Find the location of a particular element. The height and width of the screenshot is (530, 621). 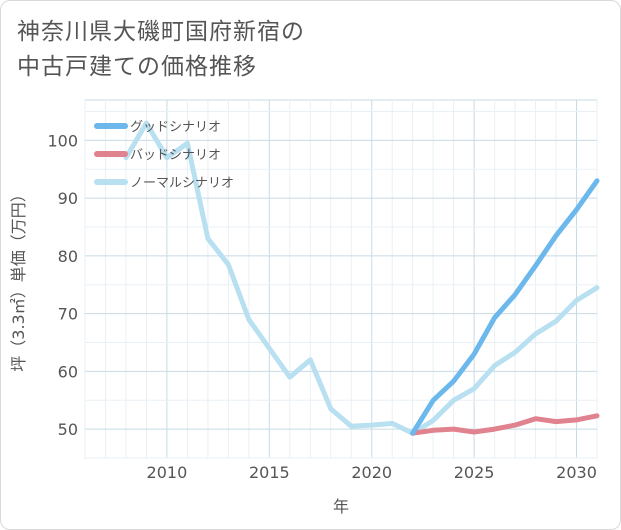

chart-title-line-1: 神奈川県大磯町国府新宿の is located at coordinates (161, 32).